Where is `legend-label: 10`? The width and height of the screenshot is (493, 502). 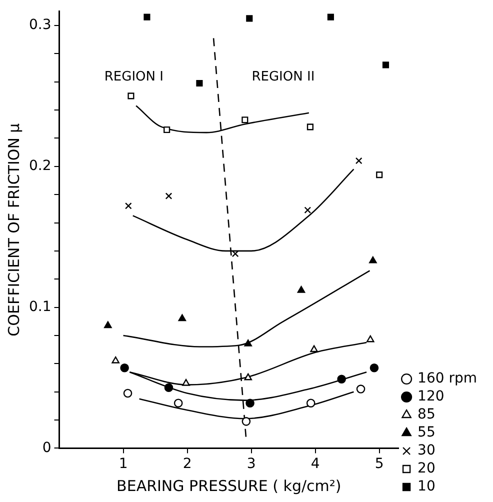
legend-label: 10 is located at coordinates (427, 486).